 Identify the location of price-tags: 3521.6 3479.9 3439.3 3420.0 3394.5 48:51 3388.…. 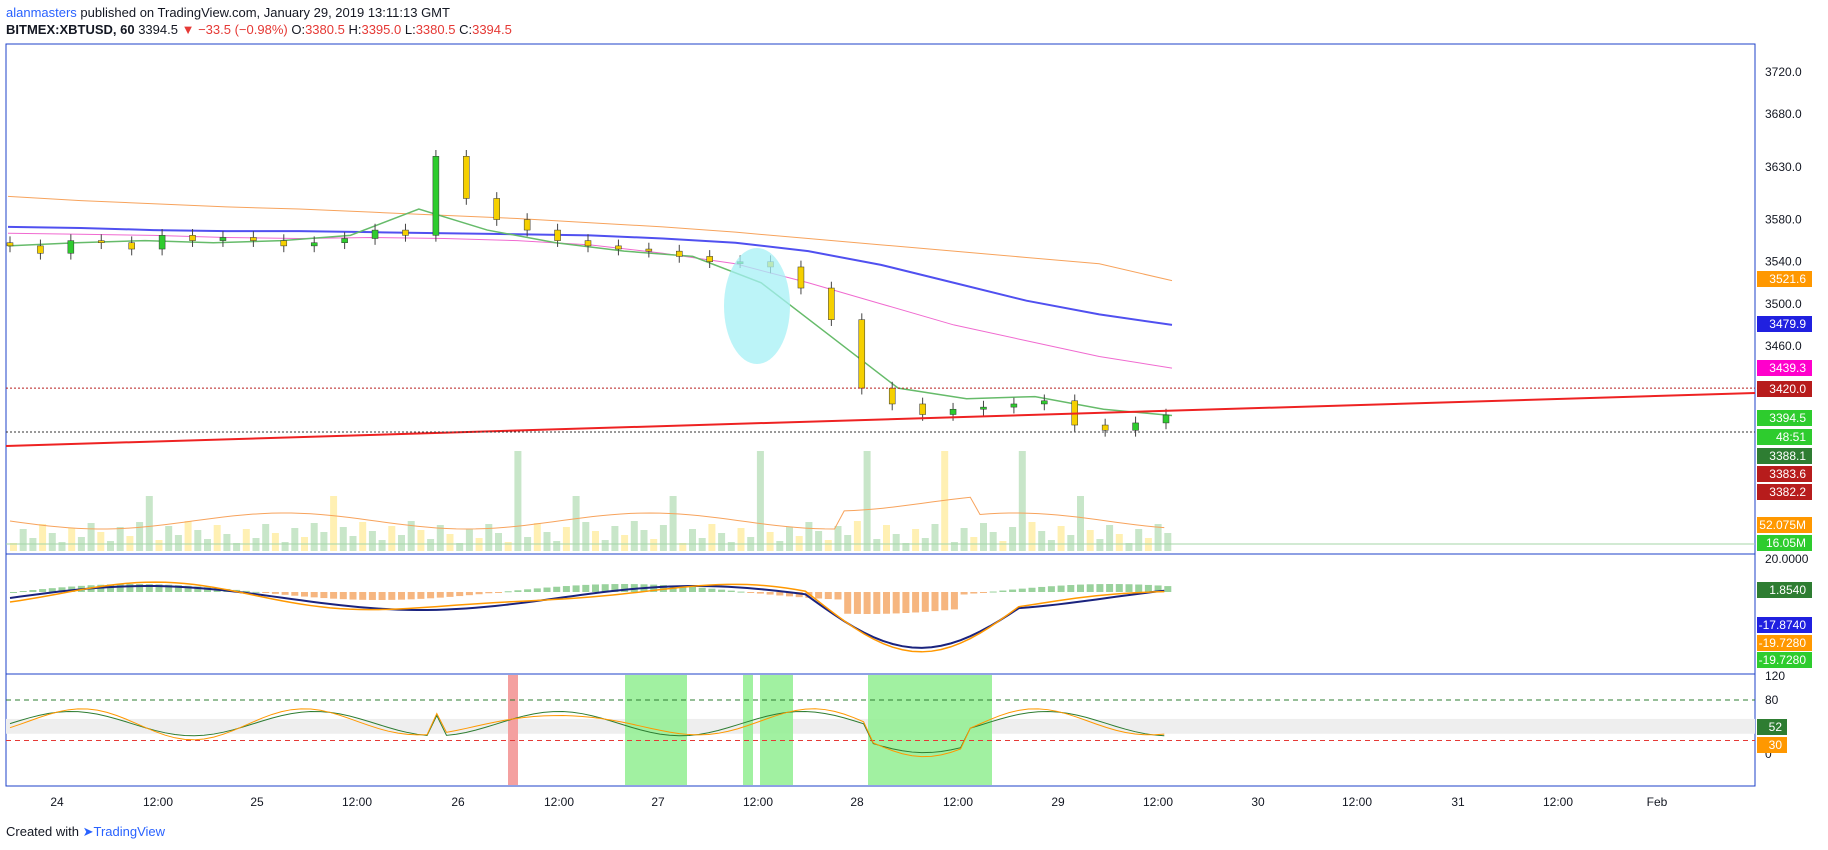
(1784, 512).